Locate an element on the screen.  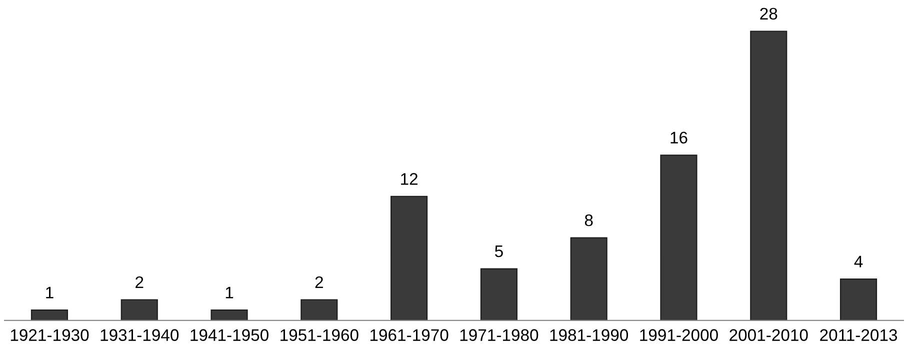
data-label: 5 is located at coordinates (498, 252).